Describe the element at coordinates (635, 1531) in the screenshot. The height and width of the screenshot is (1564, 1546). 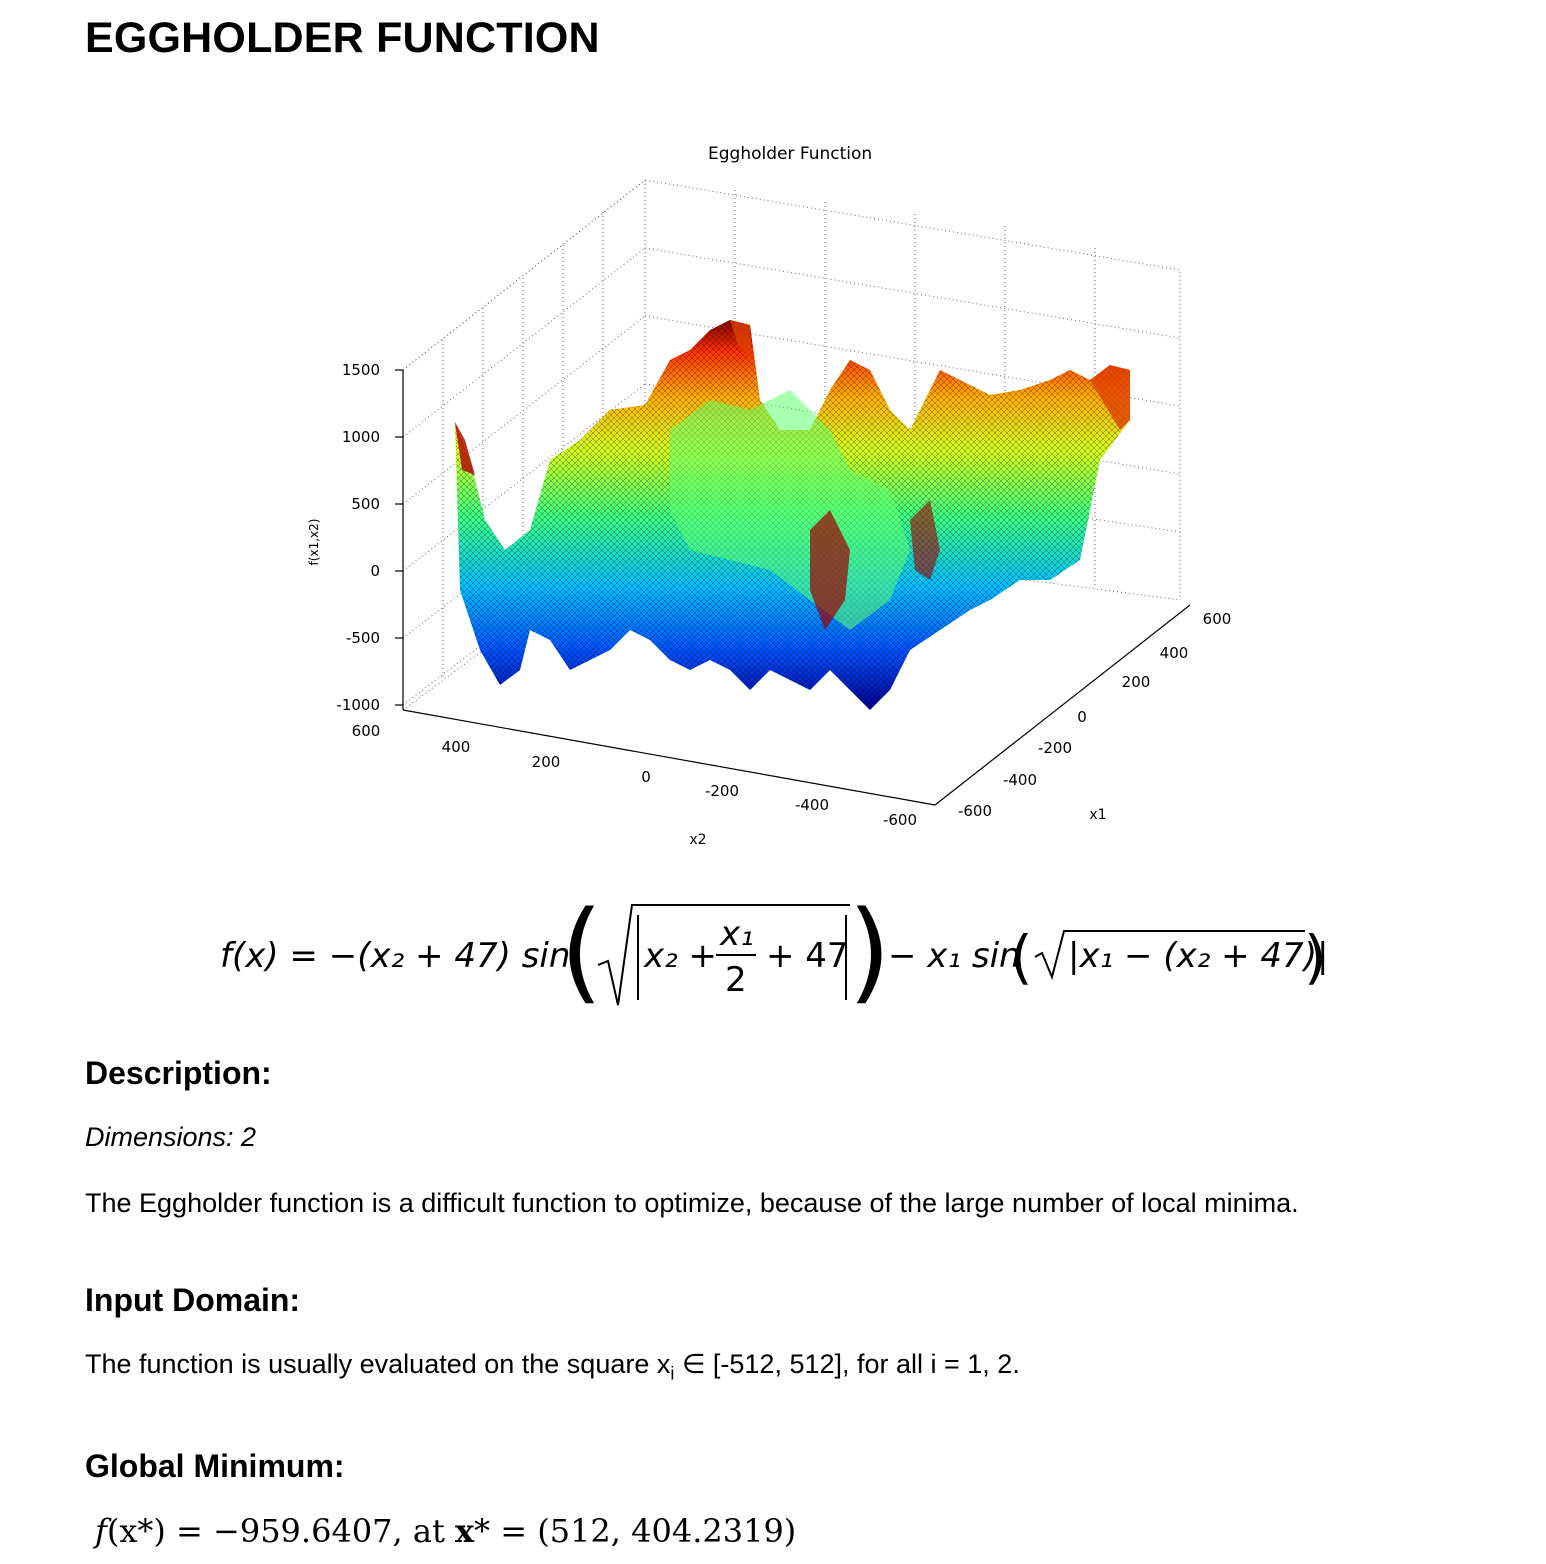
I see `gm-point: * = (512, 404.2319)` at that location.